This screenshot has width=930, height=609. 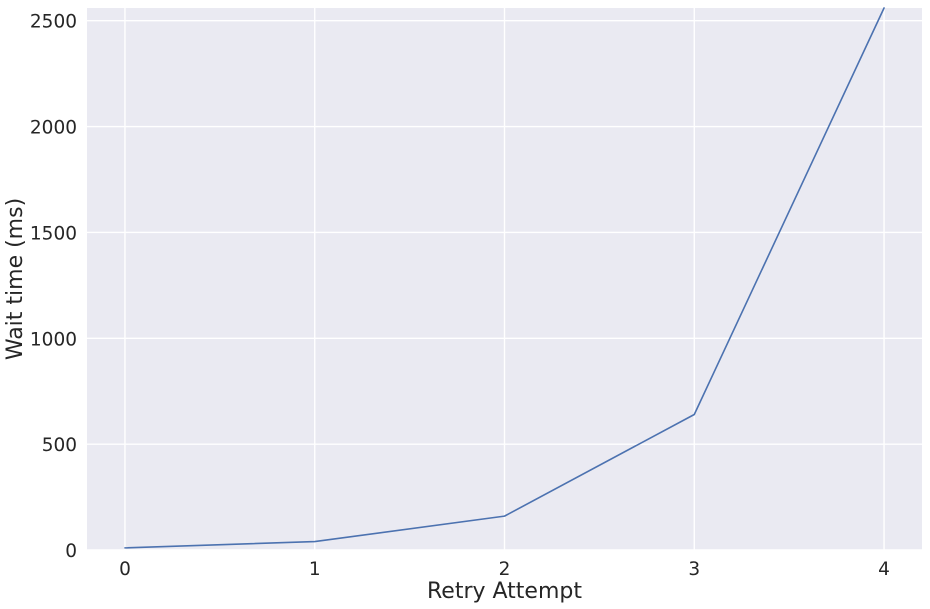 I want to click on x-tick-labels: 0 1 2 3 4, so click(x=504, y=569).